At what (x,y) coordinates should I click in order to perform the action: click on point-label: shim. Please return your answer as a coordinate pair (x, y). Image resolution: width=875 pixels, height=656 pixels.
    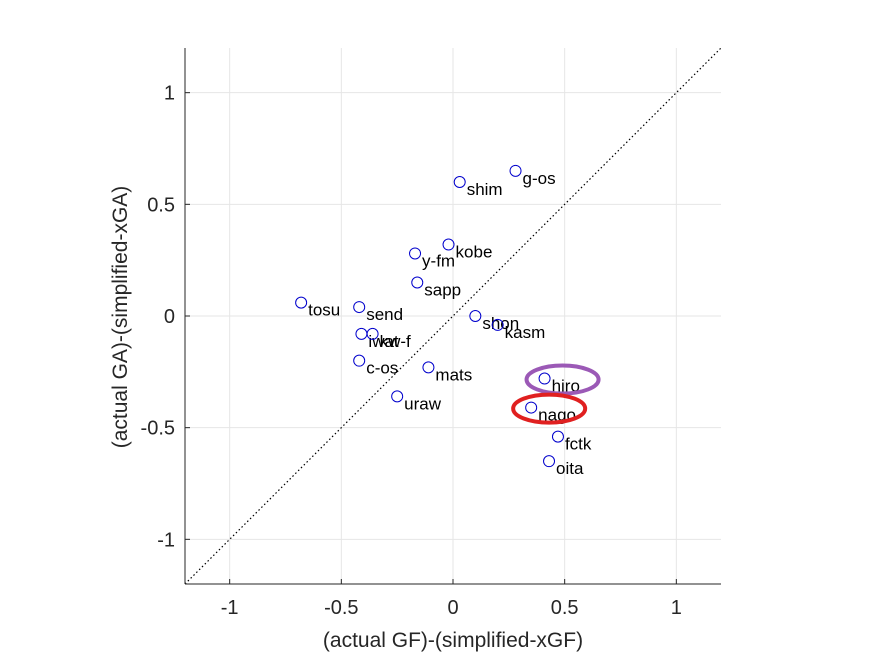
    Looking at the image, I should click on (485, 189).